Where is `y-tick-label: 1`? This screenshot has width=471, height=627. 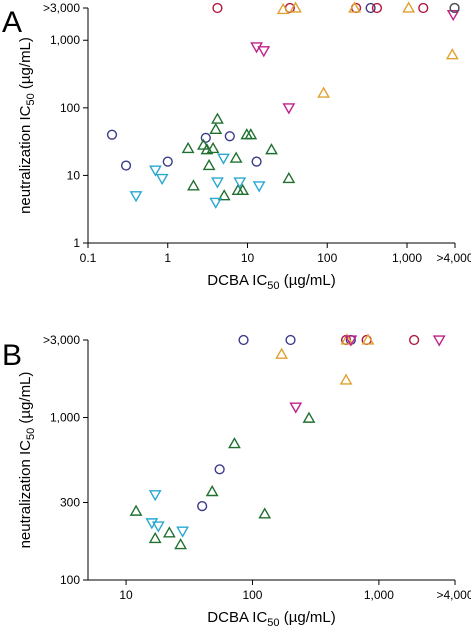 y-tick-label: 1 is located at coordinates (76, 243).